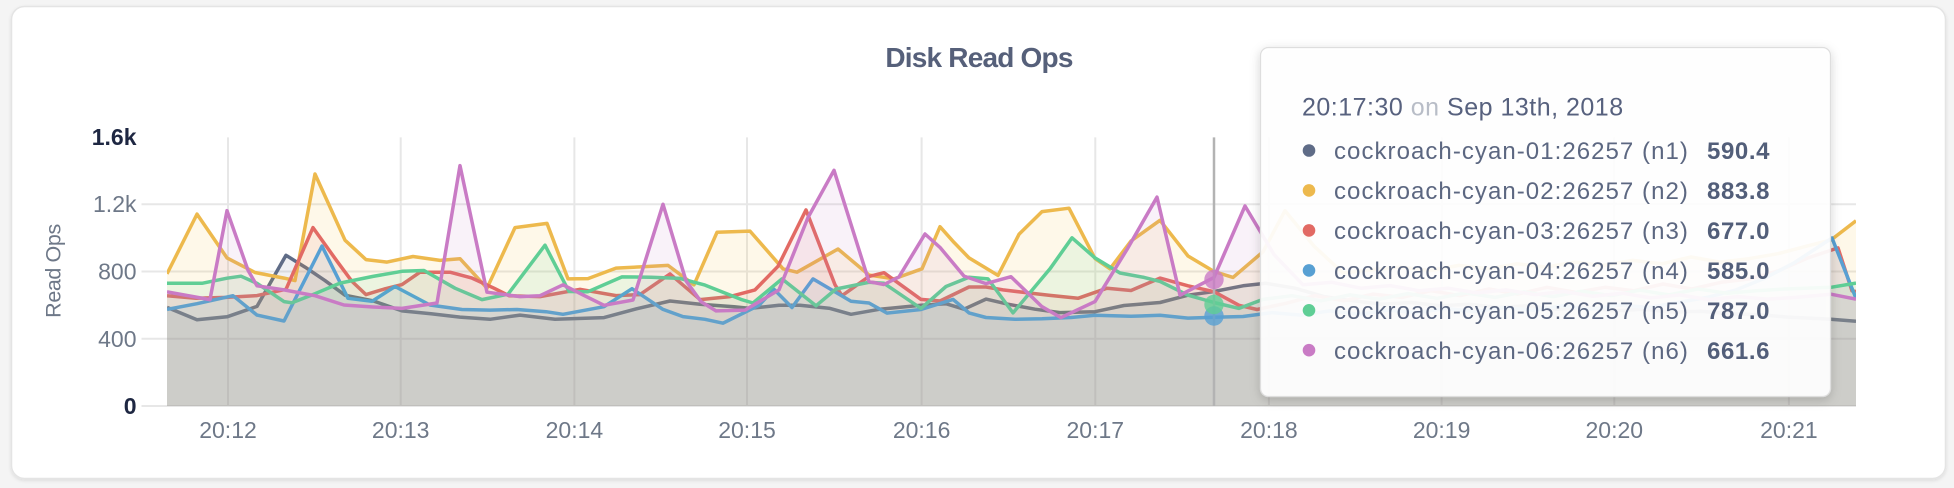  What do you see at coordinates (1463, 108) in the screenshot?
I see `svg-text: 20:17:30 on Sep 13th, 2018` at bounding box center [1463, 108].